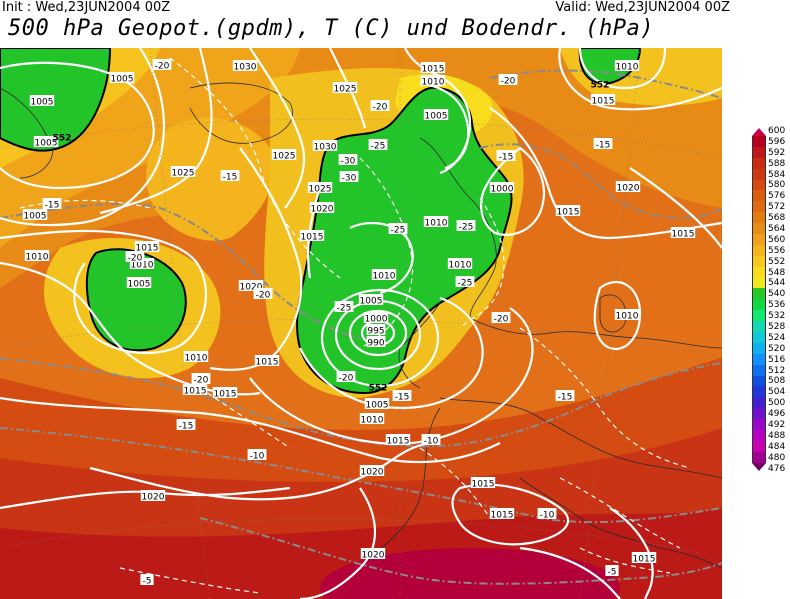  What do you see at coordinates (378, 389) in the screenshot?
I see `height-label: 552` at bounding box center [378, 389].